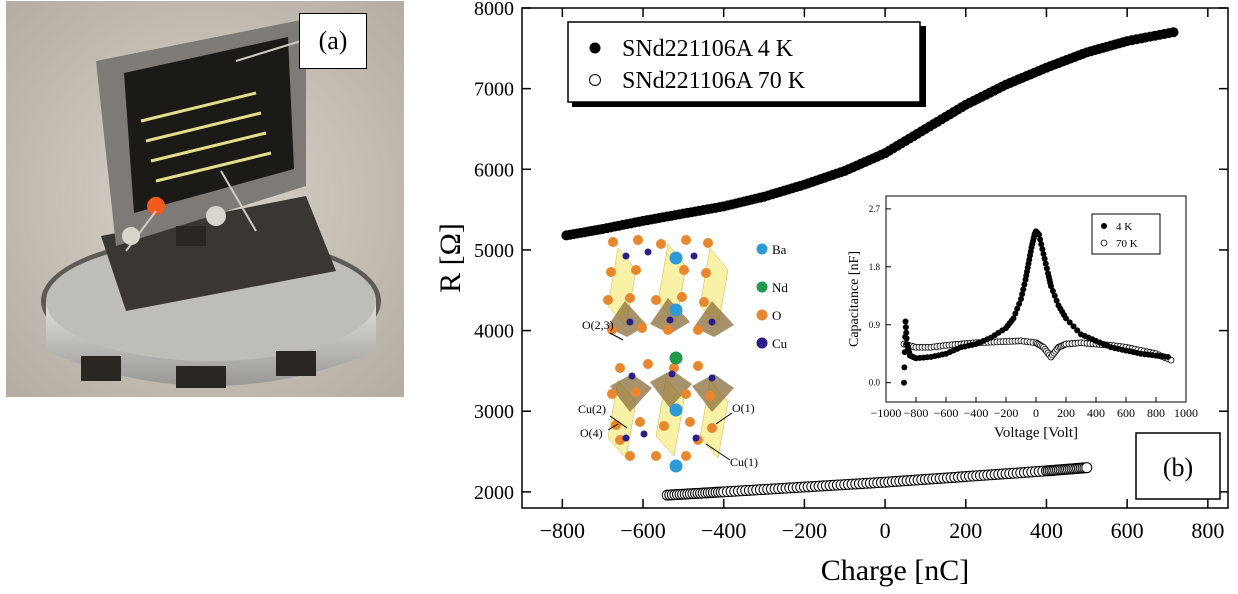 The image size is (1238, 594). Describe the element at coordinates (875, 267) in the screenshot. I see `inset-y-tick-label: 1.8` at that location.